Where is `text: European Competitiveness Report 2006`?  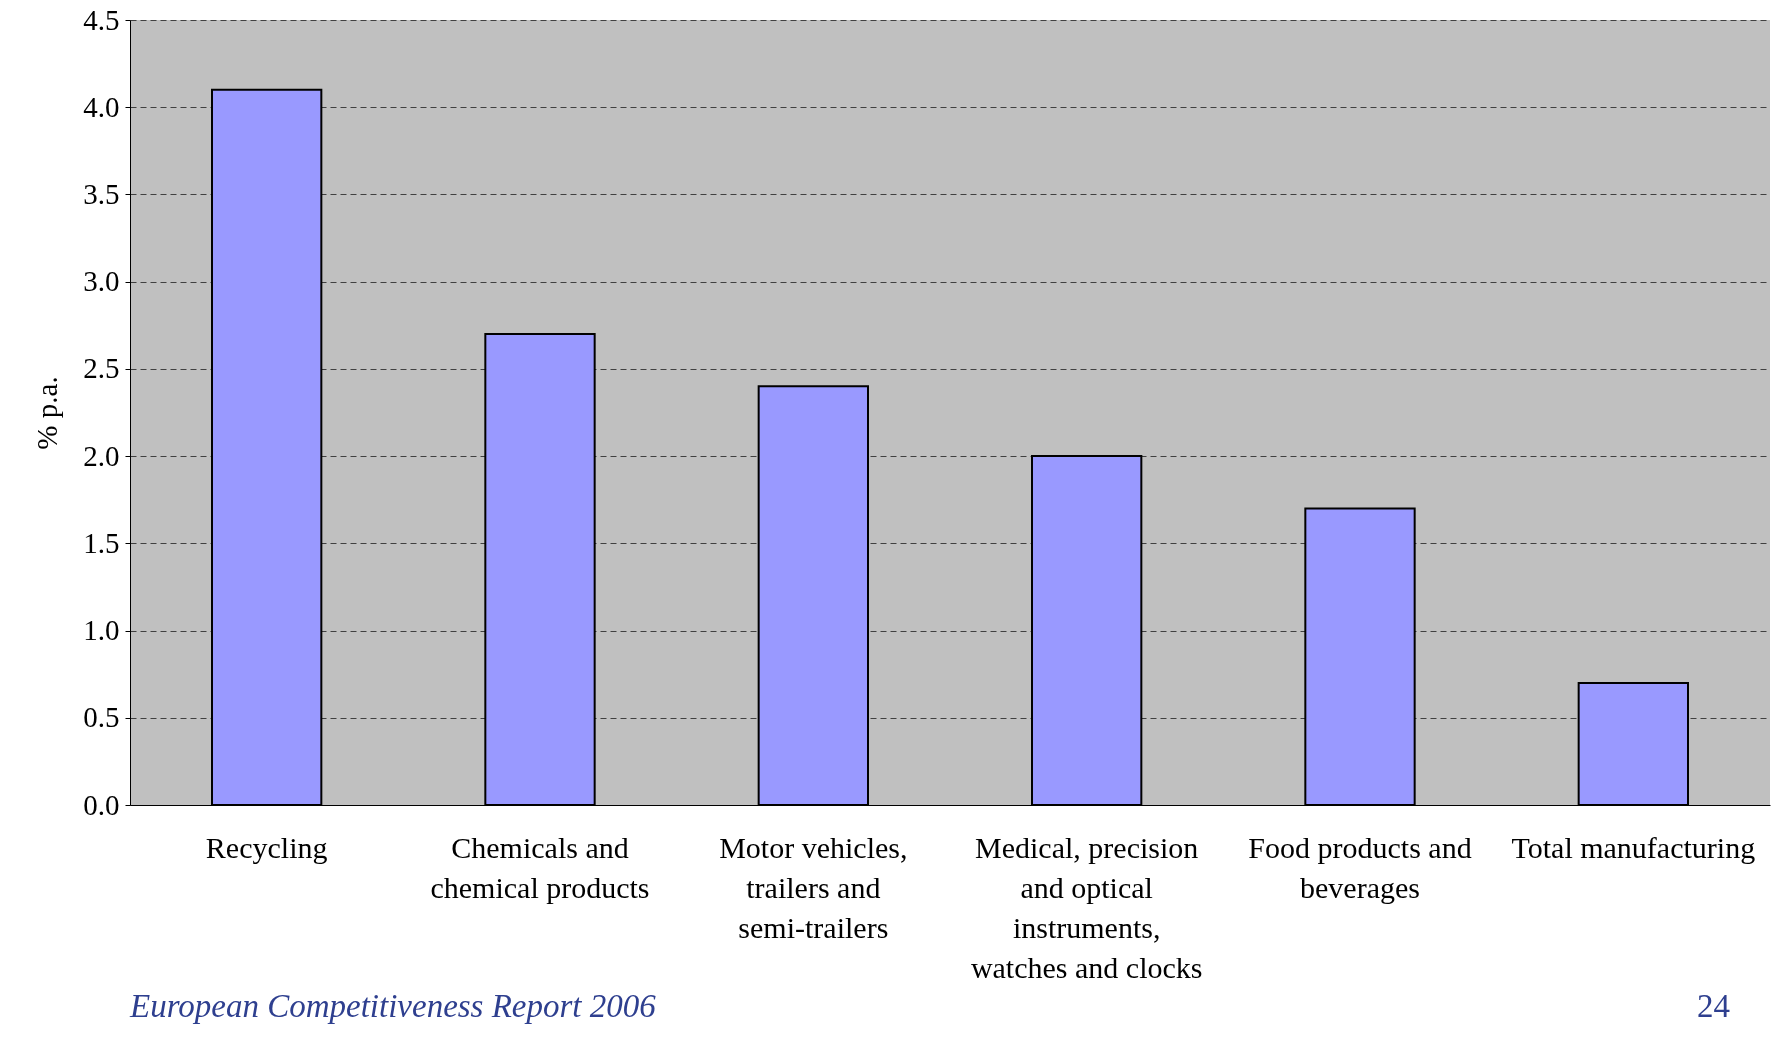
text: European Competitiveness Report 2006 is located at coordinates (393, 1006).